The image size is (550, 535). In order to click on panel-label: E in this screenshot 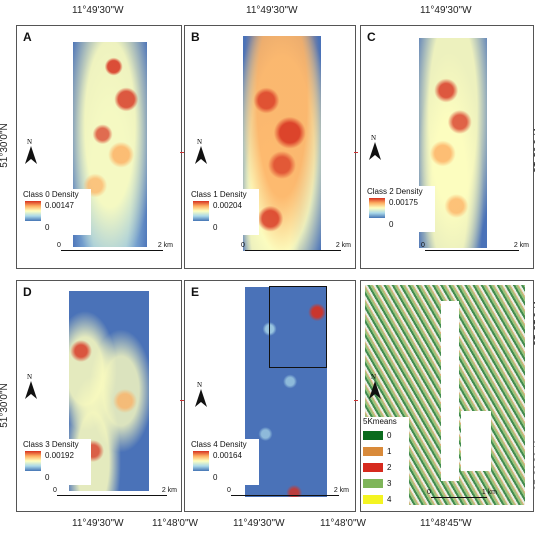, I will do `click(195, 292)`.